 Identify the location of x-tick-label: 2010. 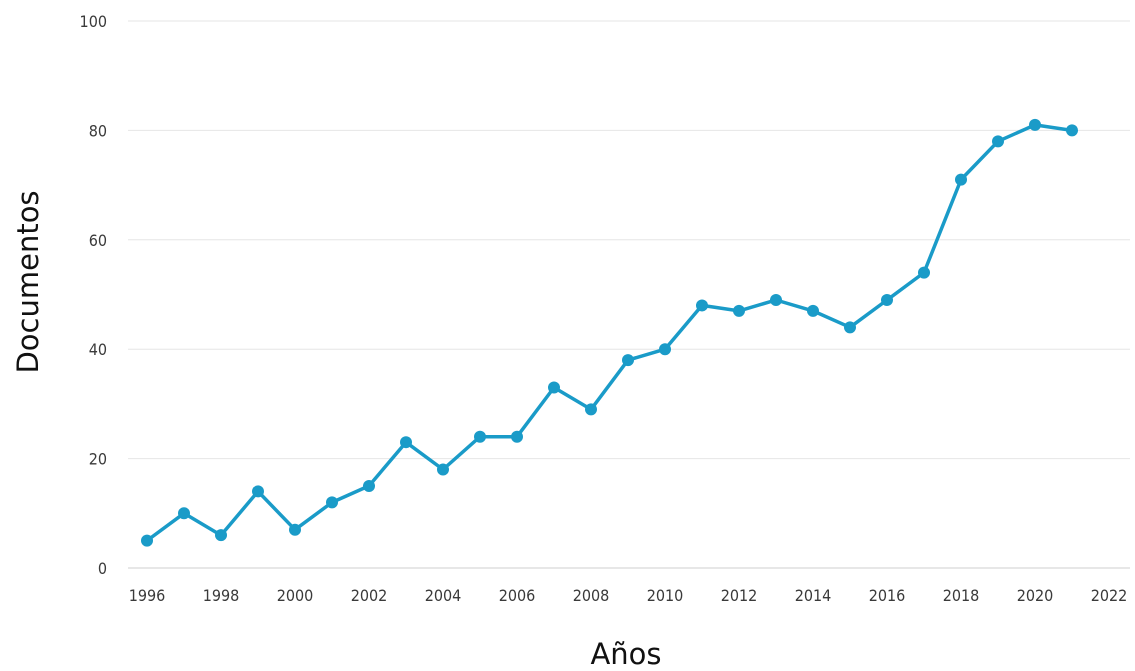
(665, 595).